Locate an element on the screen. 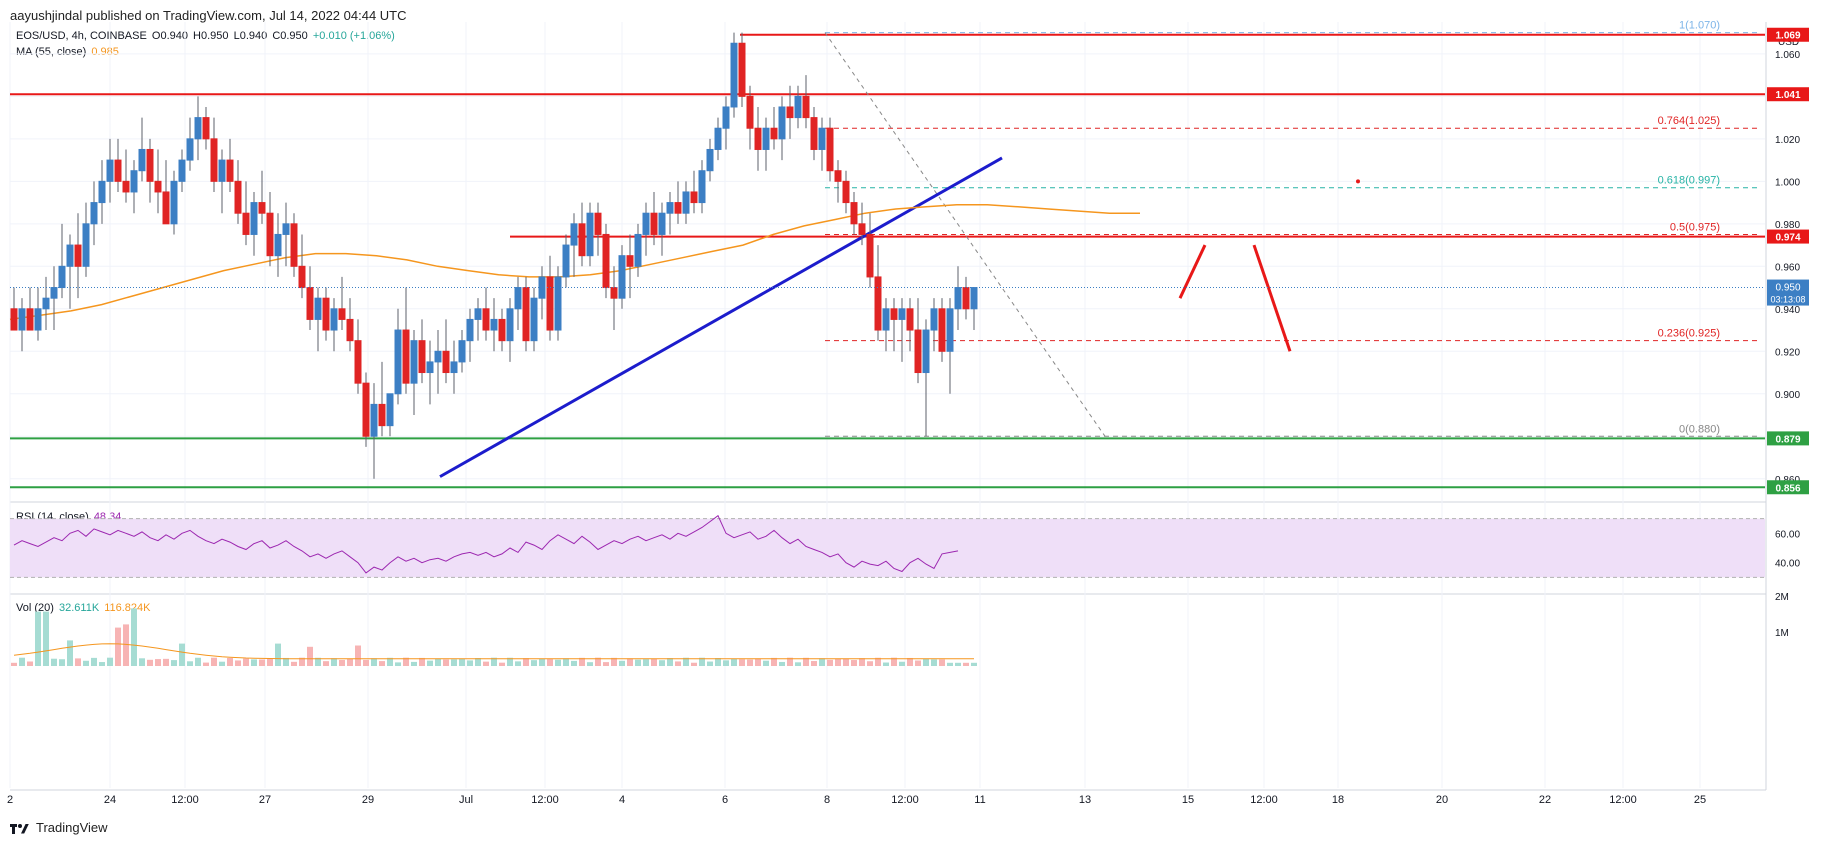 The height and width of the screenshot is (845, 1834). time-tick-label: 18 is located at coordinates (1338, 800).